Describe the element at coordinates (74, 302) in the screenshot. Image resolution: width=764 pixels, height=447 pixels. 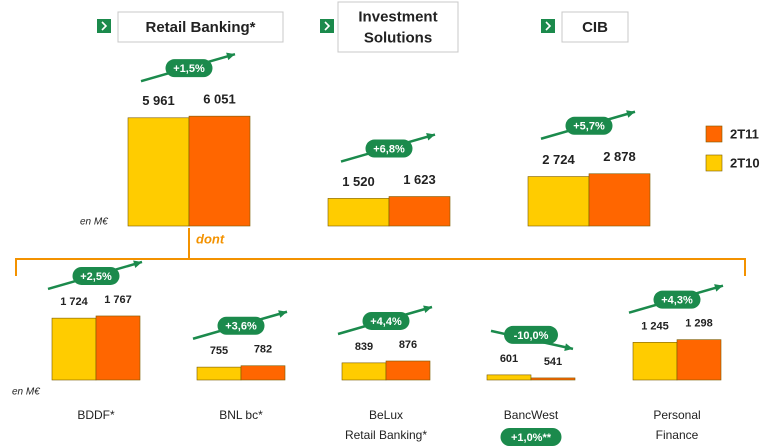
I see `value-label: 1 724` at that location.